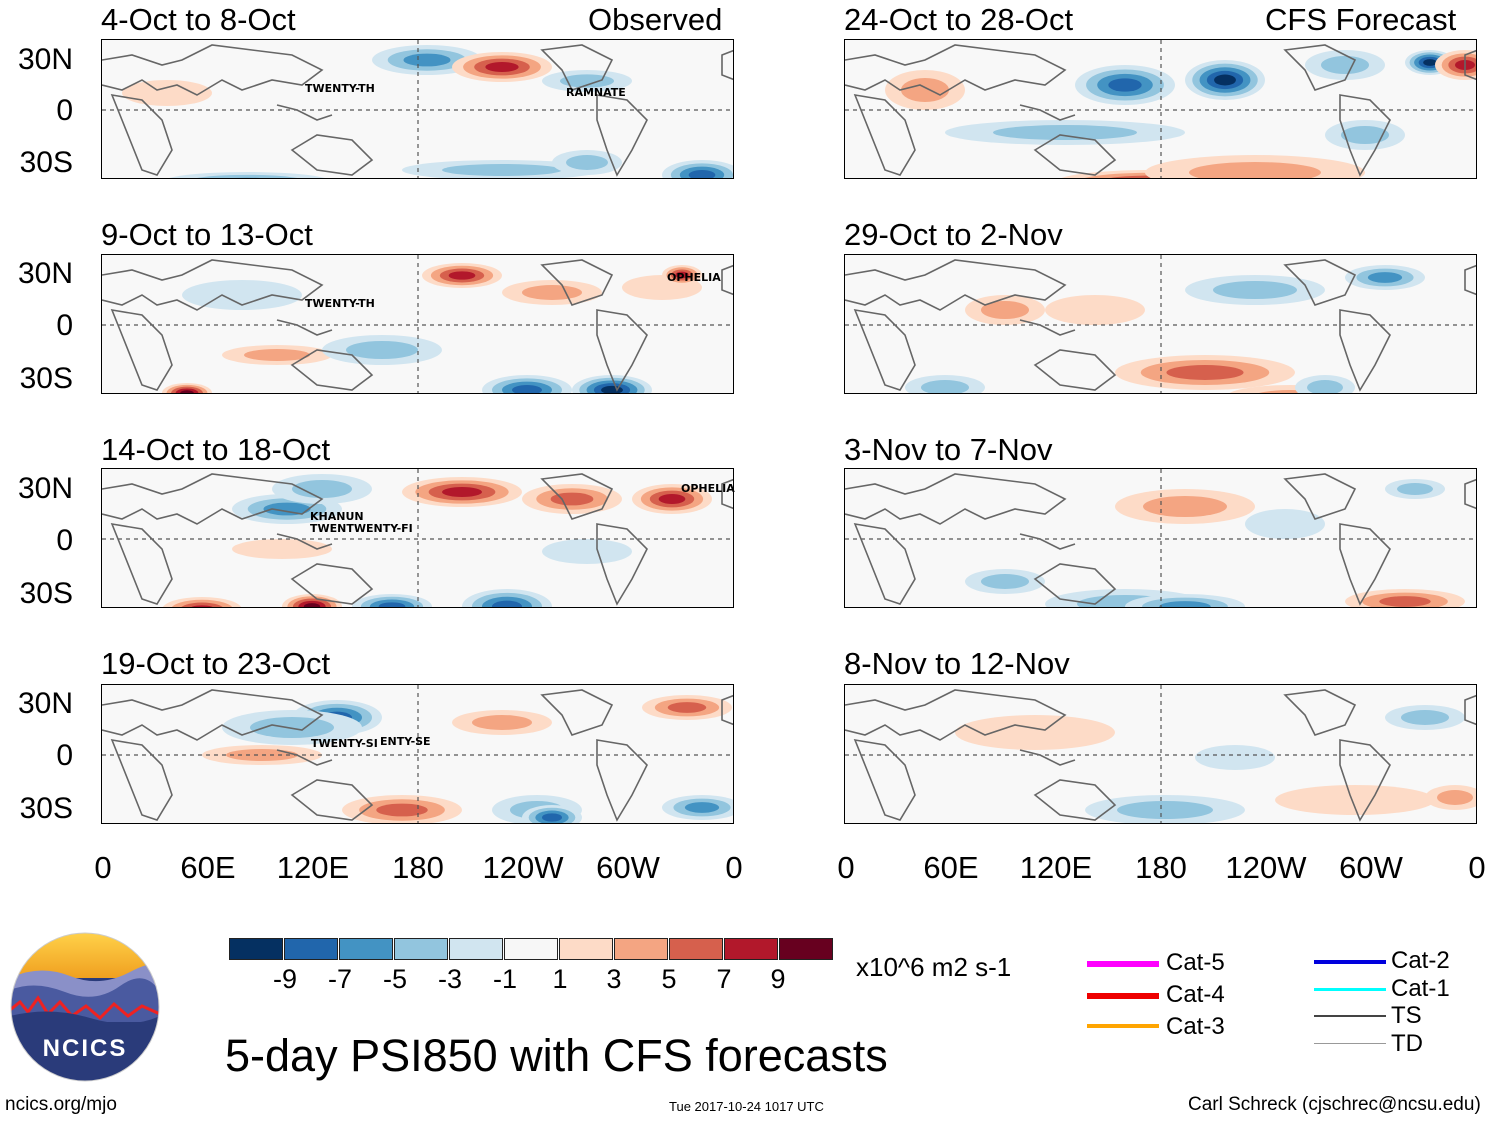 This screenshot has width=1510, height=1121. I want to click on panel-title-right-1: 24-Oct to 28-Oct, so click(959, 19).